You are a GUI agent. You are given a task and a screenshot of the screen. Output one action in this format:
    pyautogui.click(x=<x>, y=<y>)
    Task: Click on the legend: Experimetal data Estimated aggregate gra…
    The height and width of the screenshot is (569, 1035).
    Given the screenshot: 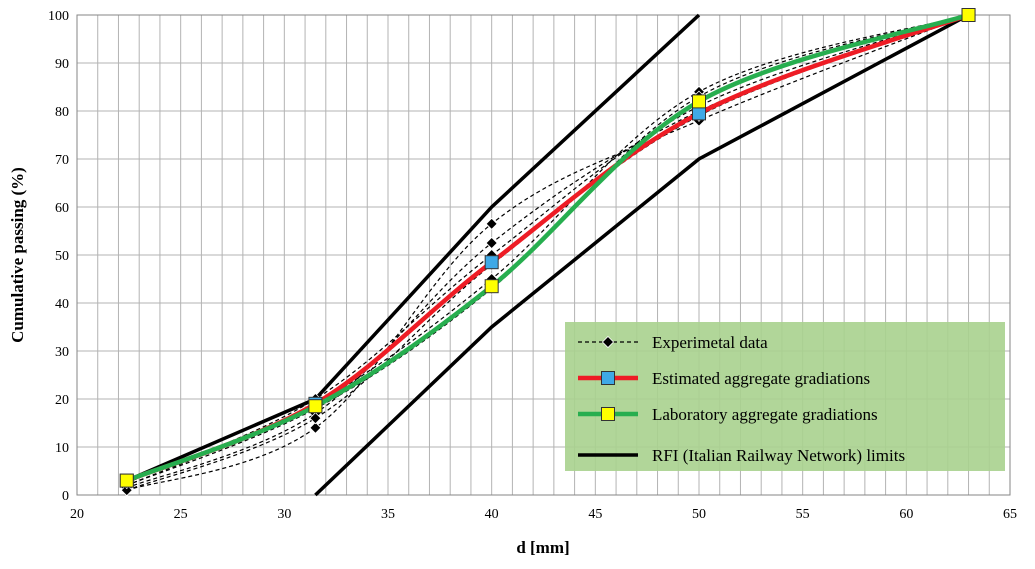 What is the action you would take?
    pyautogui.click(x=785, y=396)
    